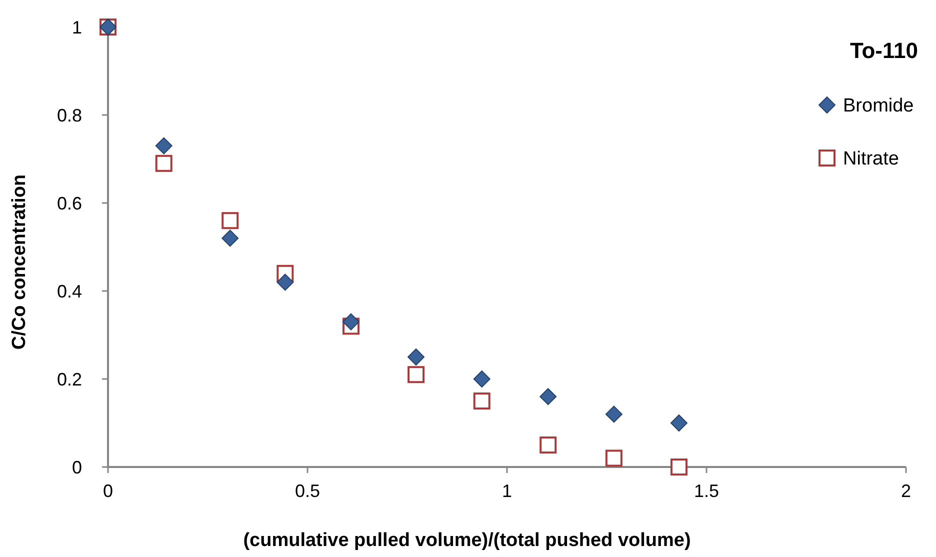 This screenshot has width=936, height=557. I want to click on y-tick-label: 0, so click(77, 467).